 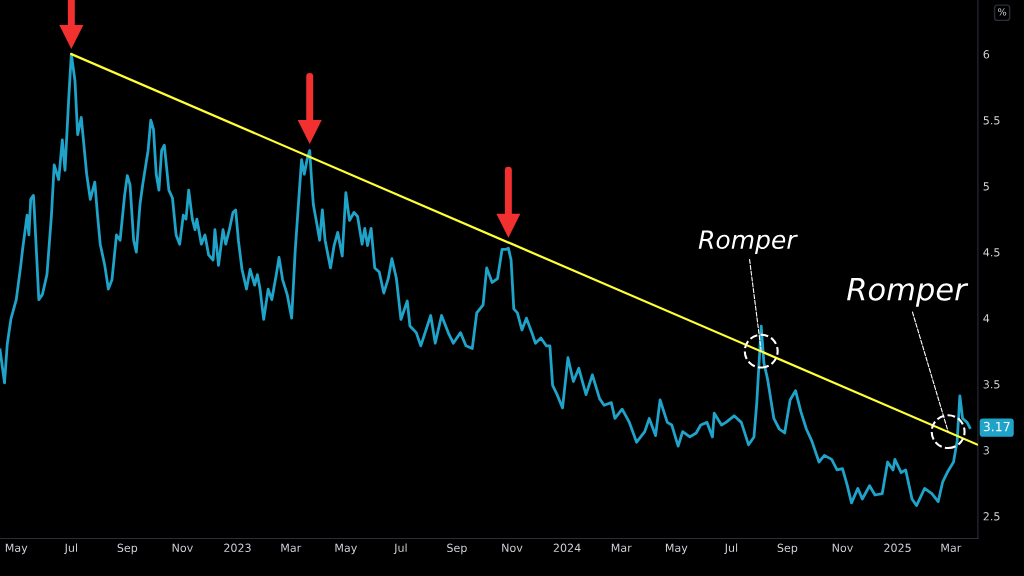 I want to click on y-tick-label: 3, so click(x=986, y=450).